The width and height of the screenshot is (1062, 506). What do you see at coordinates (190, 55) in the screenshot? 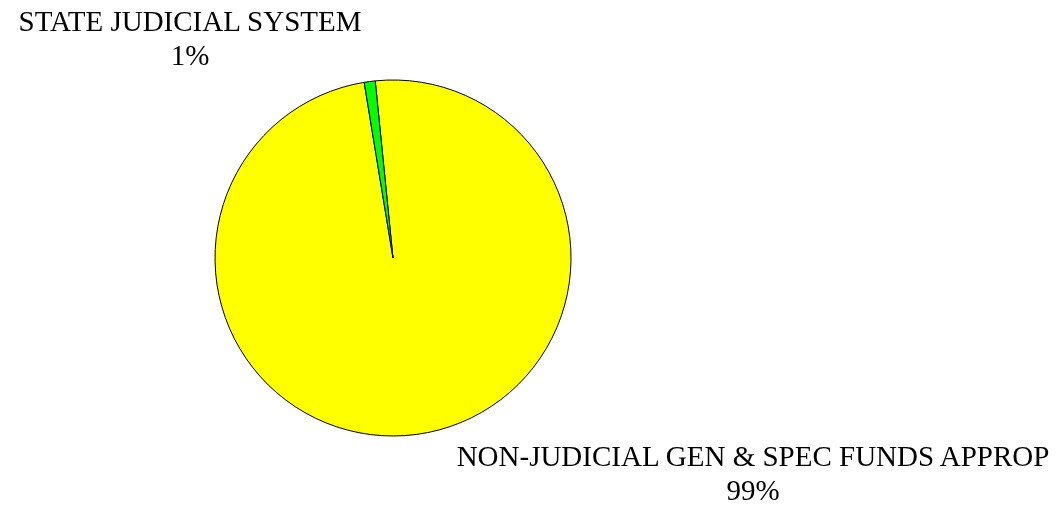
I see `data-label: 1%` at bounding box center [190, 55].